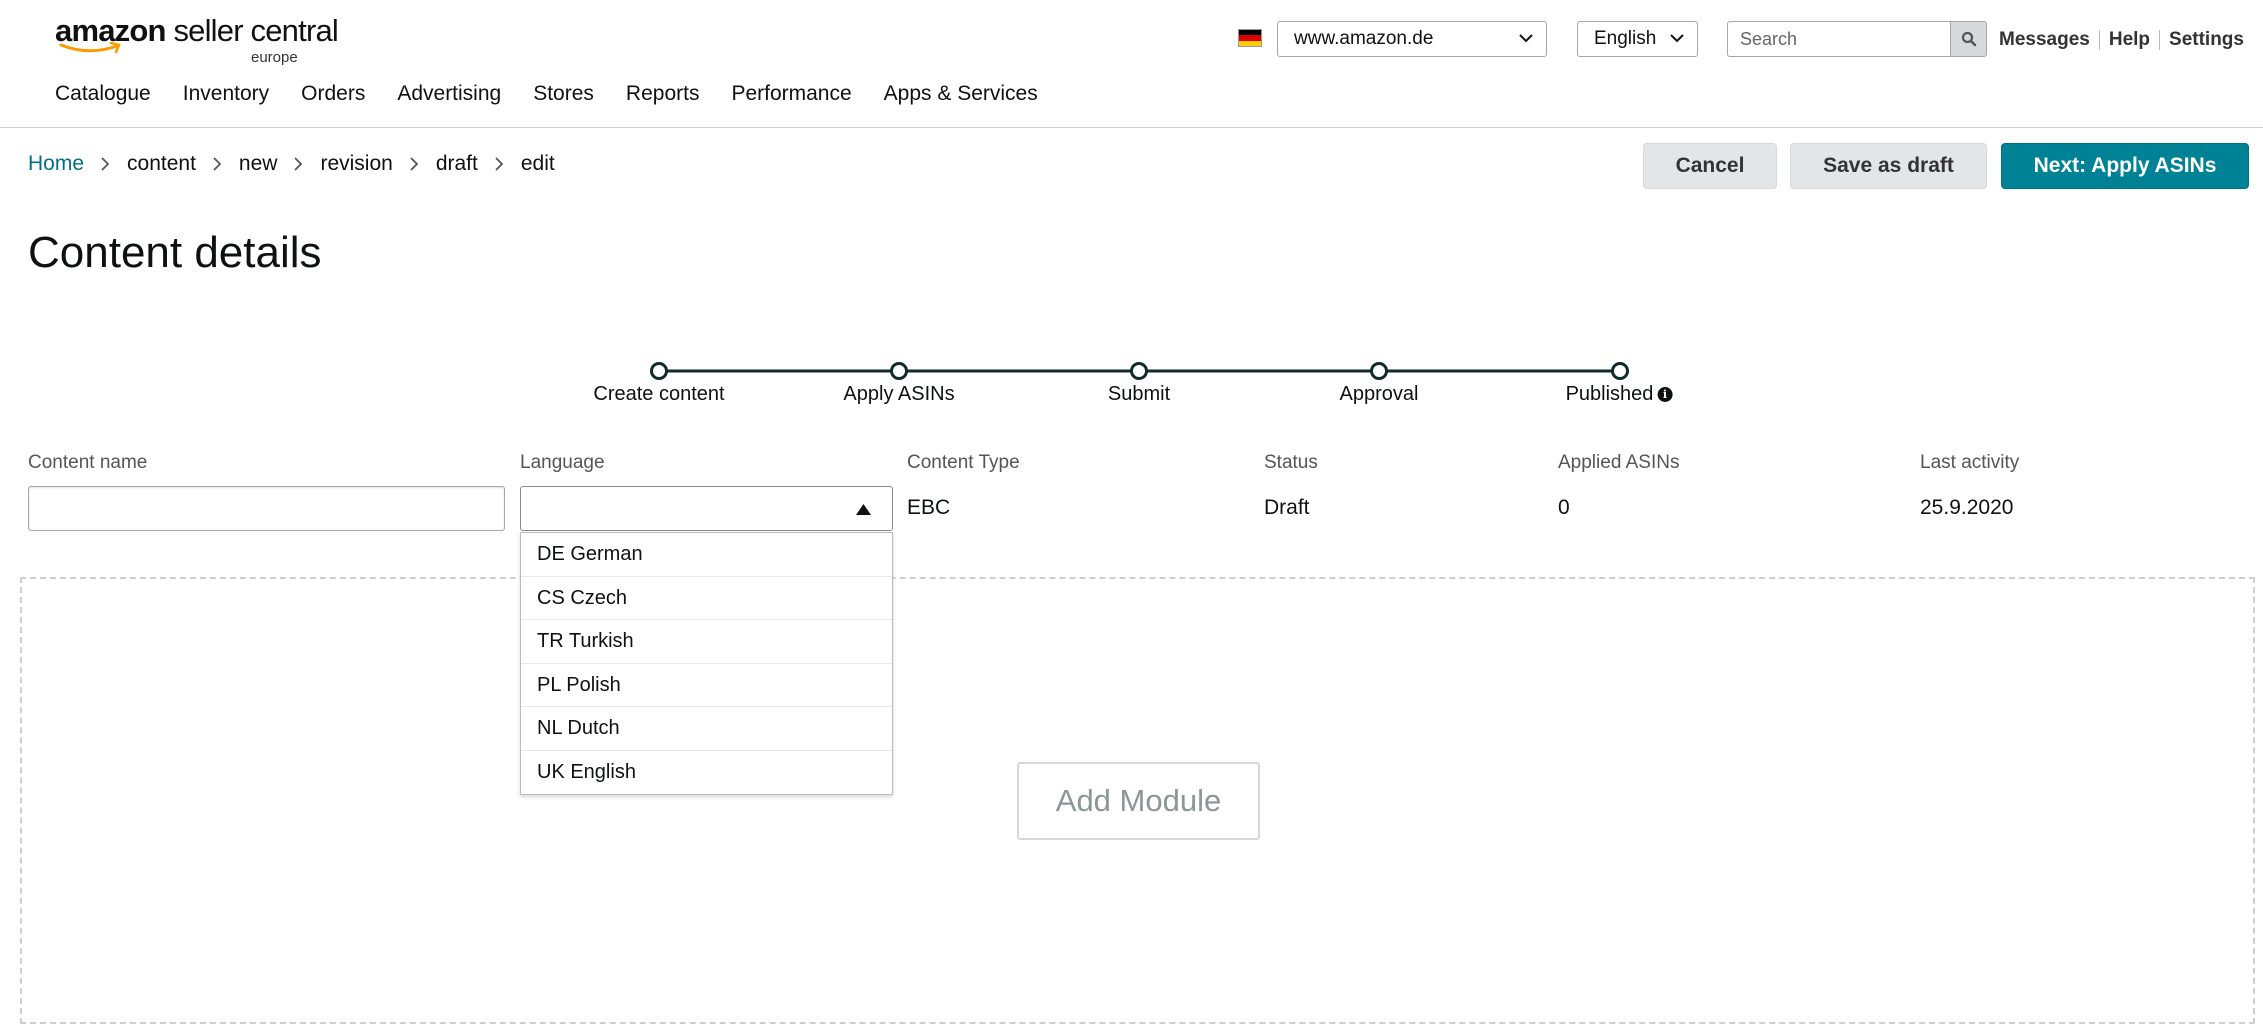  I want to click on step-label-published-wrap: Published i, so click(1619, 394).